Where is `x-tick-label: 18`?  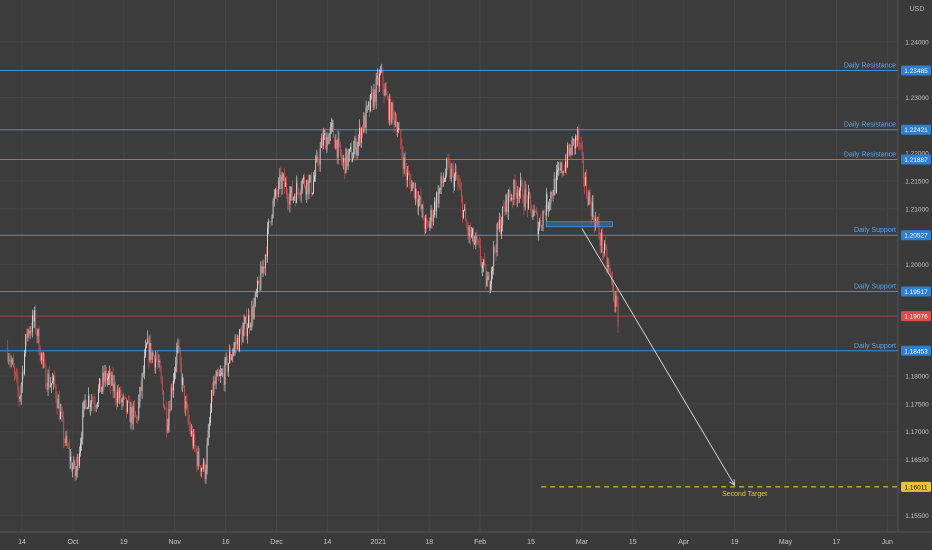
x-tick-label: 18 is located at coordinates (429, 542).